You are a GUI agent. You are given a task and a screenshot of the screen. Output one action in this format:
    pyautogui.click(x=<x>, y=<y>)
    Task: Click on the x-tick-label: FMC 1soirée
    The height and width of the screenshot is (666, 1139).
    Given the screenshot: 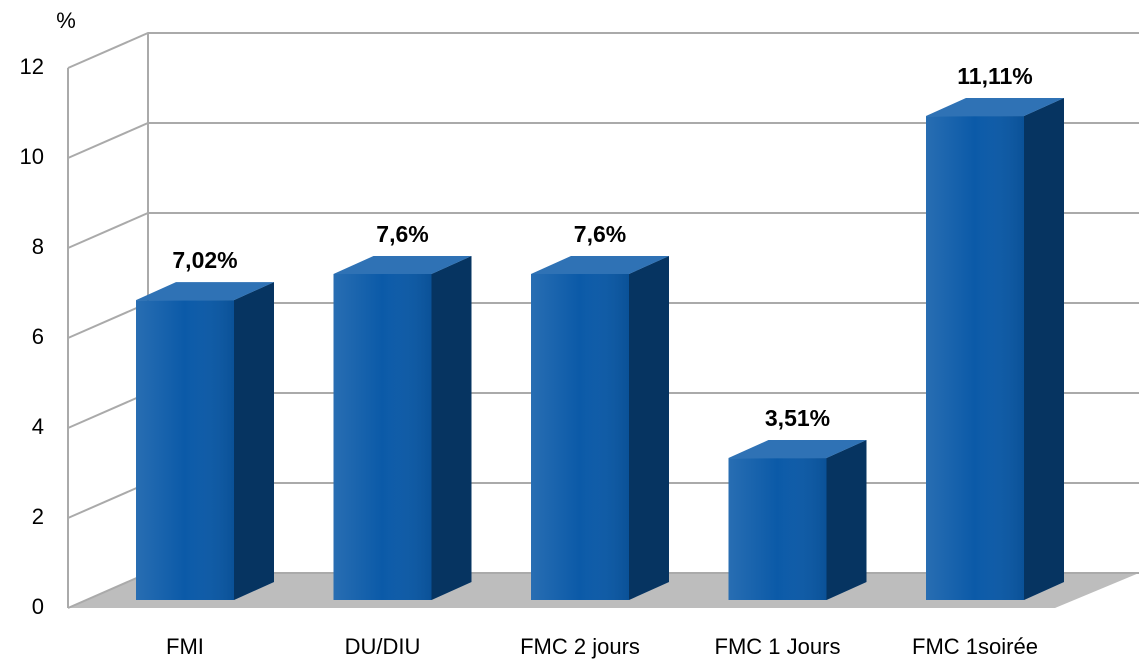 What is the action you would take?
    pyautogui.click(x=975, y=646)
    